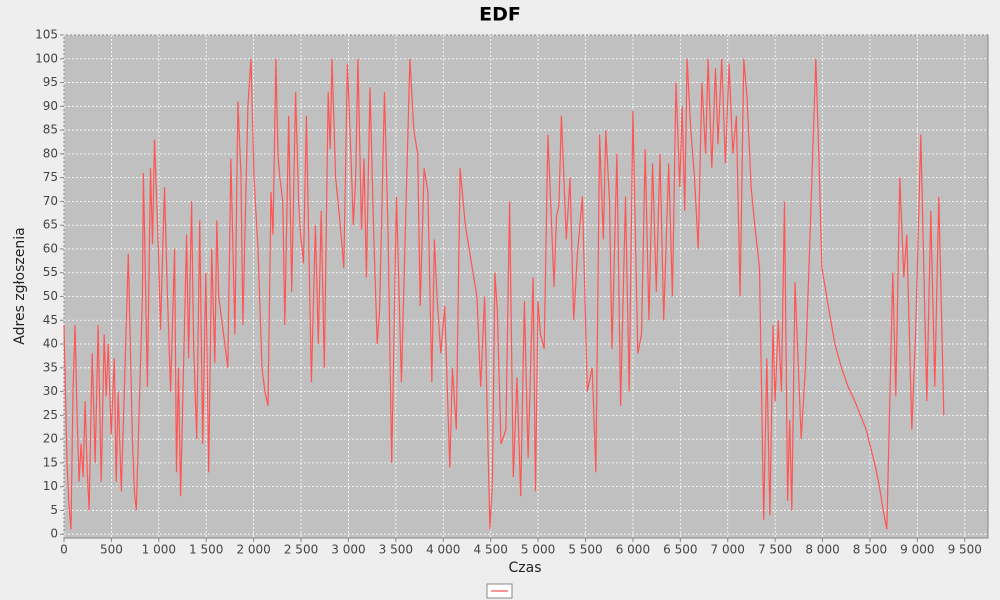  I want to click on y-tick-label: 60, so click(50, 248).